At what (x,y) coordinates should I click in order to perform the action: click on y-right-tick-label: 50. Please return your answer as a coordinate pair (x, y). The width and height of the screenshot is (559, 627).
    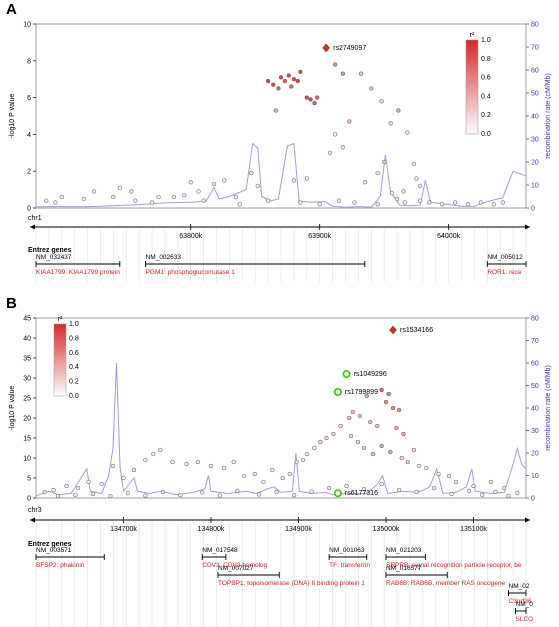
    Looking at the image, I should click on (535, 94).